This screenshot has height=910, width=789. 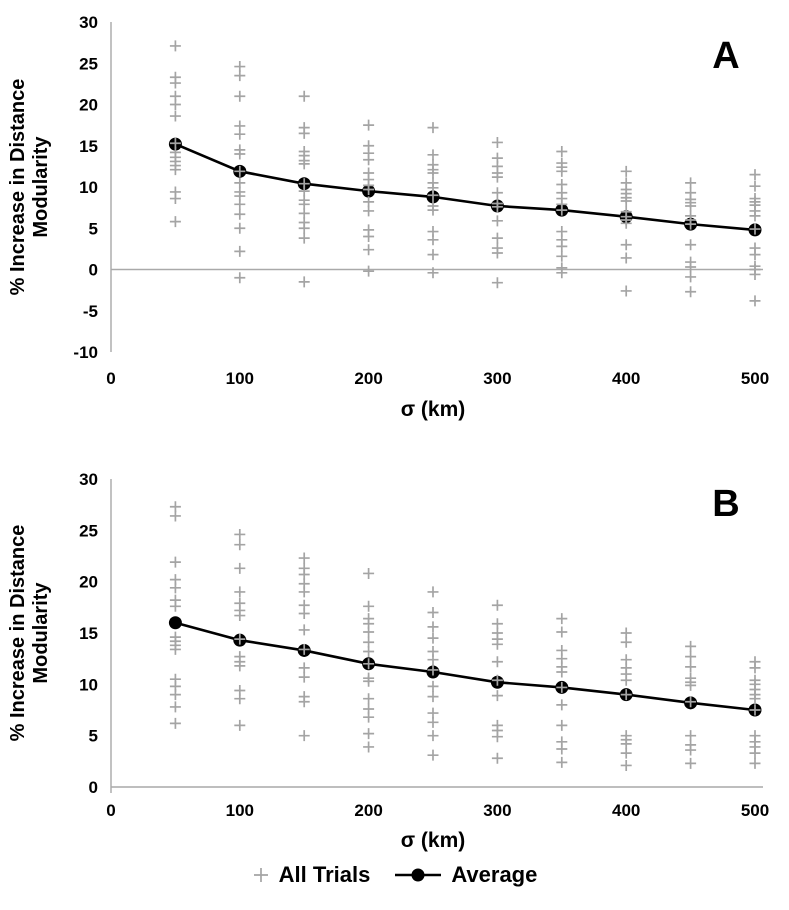 I want to click on y-tick-label: 0, so click(x=93, y=270).